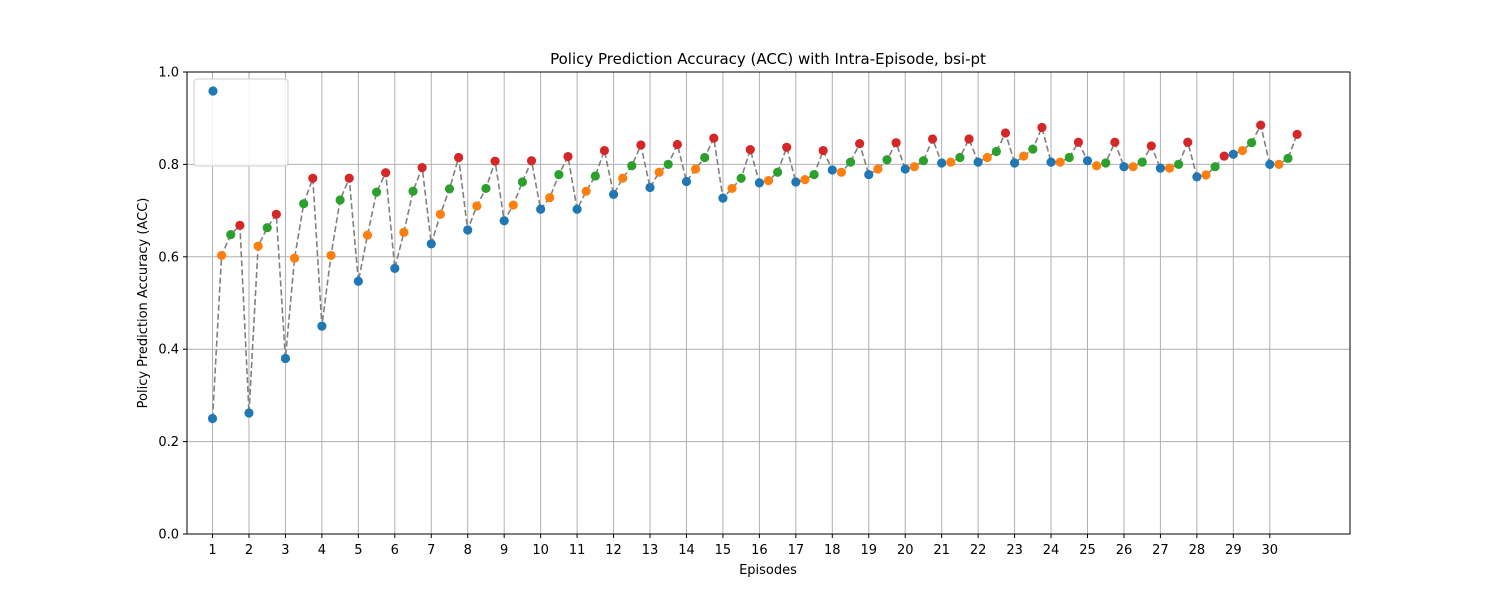 This screenshot has width=1500, height=600. Describe the element at coordinates (577, 550) in the screenshot. I see `x-tick-label: 11` at that location.